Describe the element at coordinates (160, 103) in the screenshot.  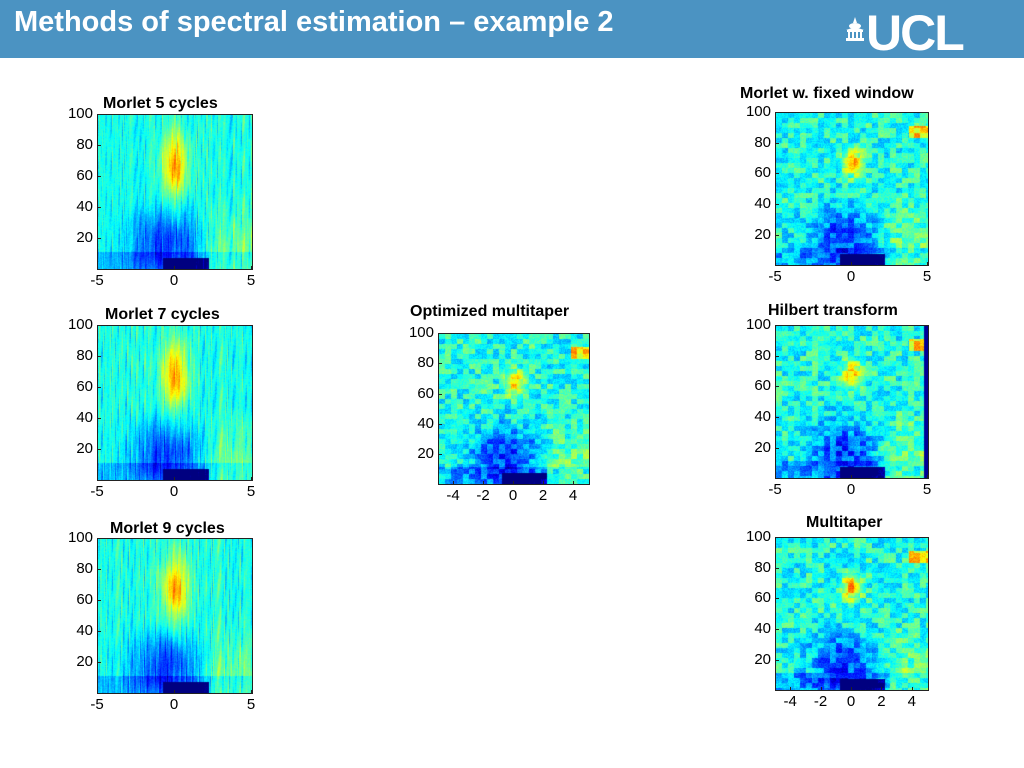
I see `panel-title: Morlet 5 cycles` at that location.